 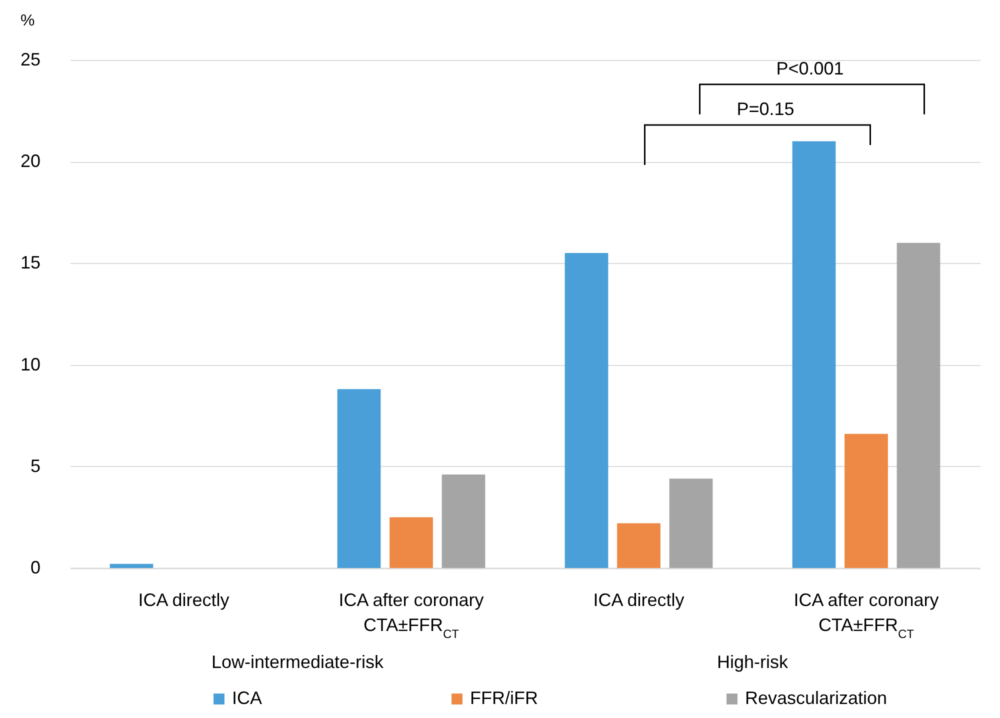 What do you see at coordinates (30, 364) in the screenshot?
I see `y-tick-label: 10` at bounding box center [30, 364].